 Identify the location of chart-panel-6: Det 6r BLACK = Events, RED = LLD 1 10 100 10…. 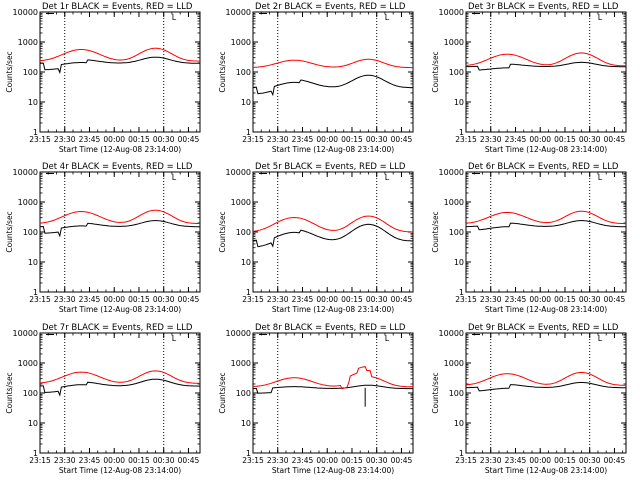
(529, 238).